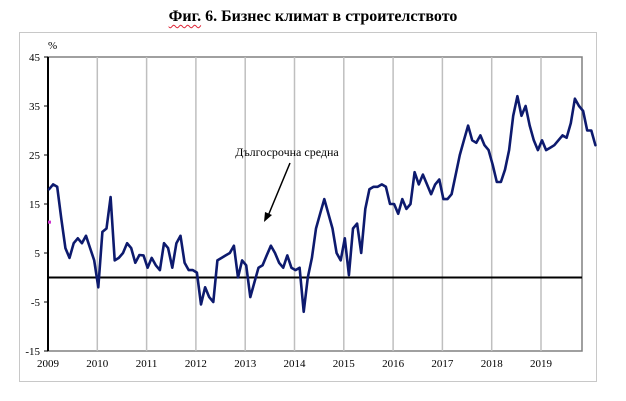 This screenshot has width=626, height=401. I want to click on annotation-arrow, so click(279, 189).